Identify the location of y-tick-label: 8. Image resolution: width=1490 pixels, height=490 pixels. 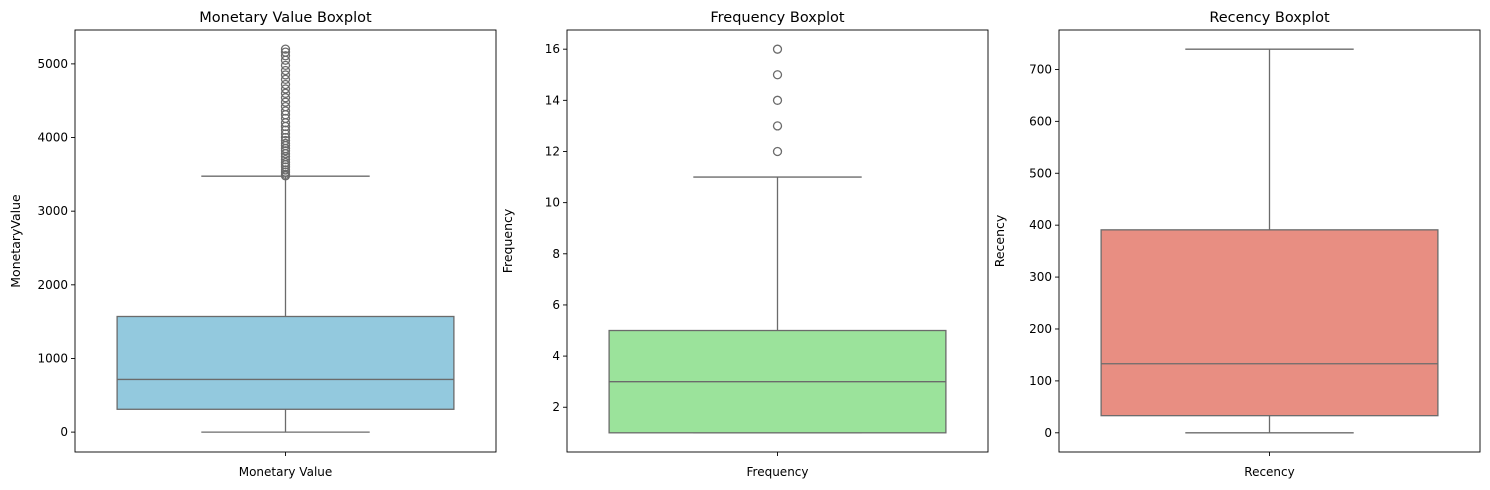
(556, 254).